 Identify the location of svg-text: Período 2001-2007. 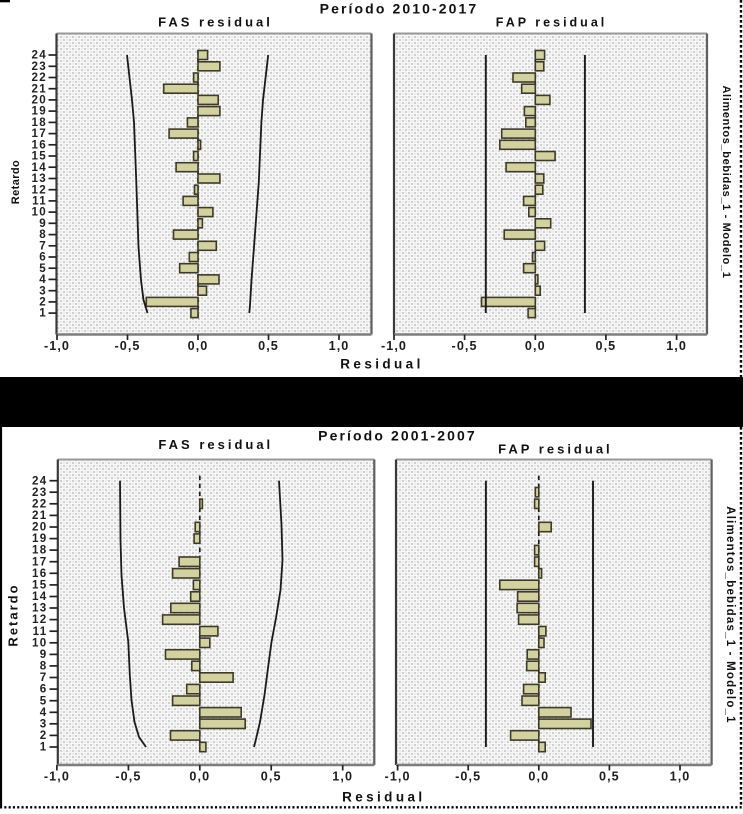
(397, 436).